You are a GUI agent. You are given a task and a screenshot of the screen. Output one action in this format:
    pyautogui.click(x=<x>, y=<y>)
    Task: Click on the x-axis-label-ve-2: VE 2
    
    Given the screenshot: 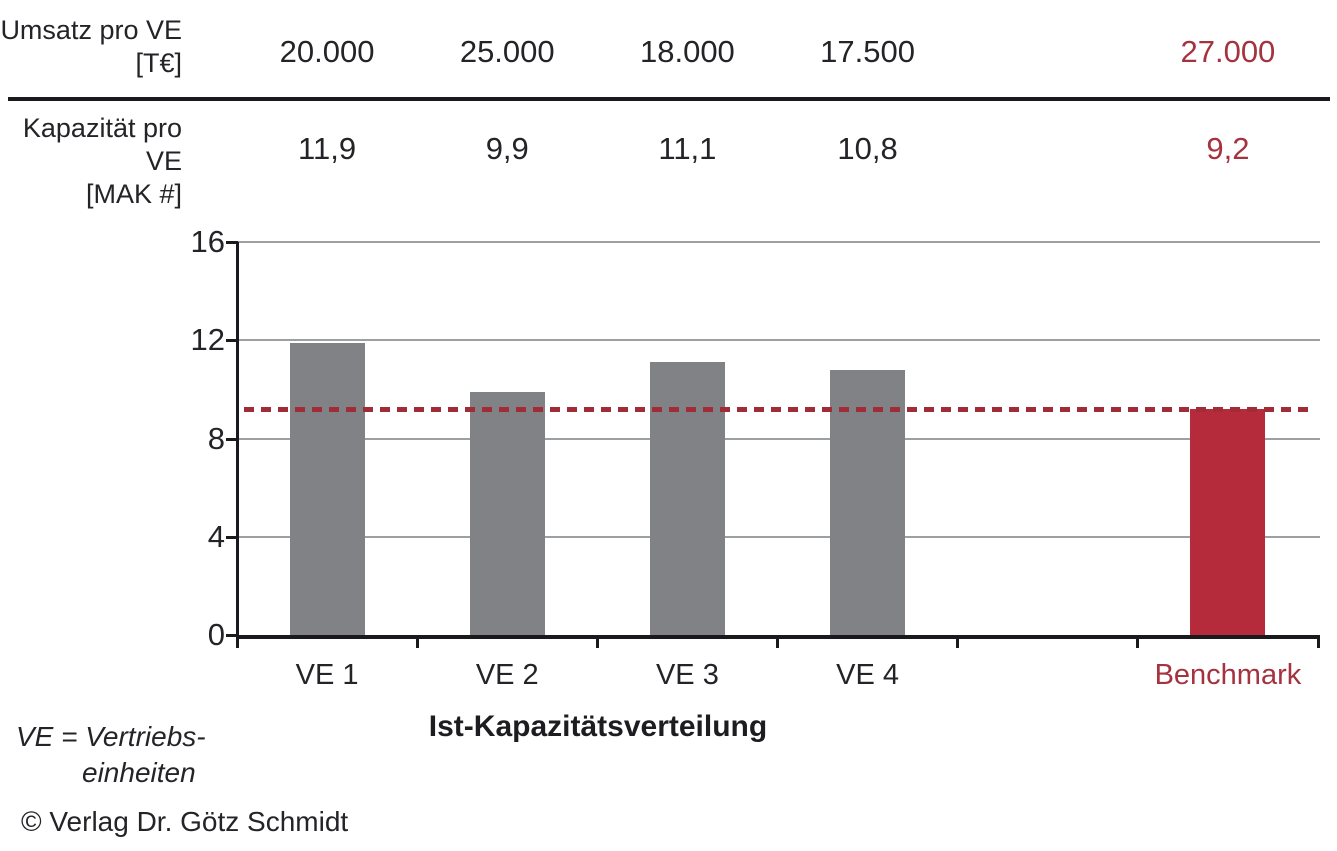 What is the action you would take?
    pyautogui.click(x=507, y=675)
    